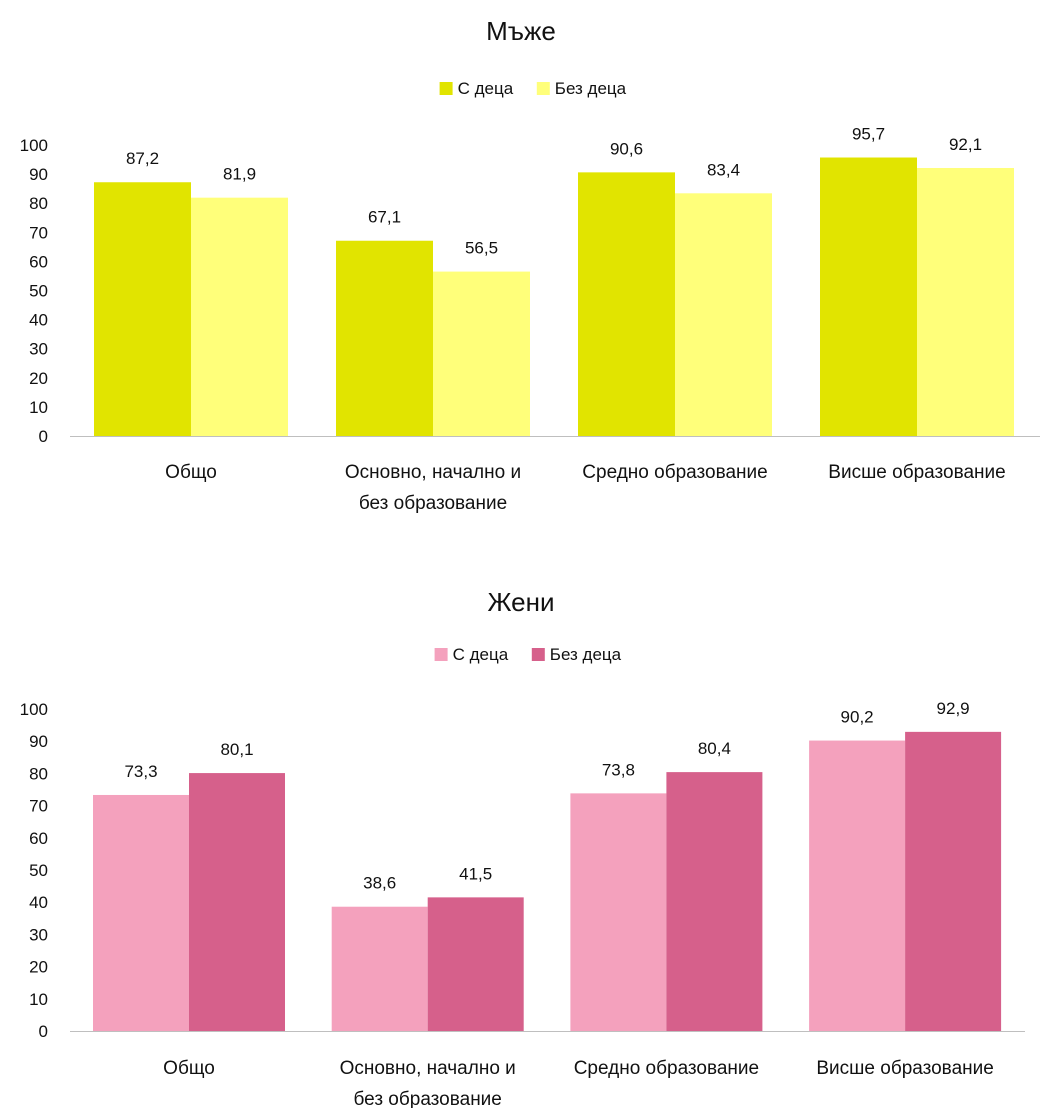  What do you see at coordinates (239, 174) in the screenshot?
I see `data-label: 81,9` at bounding box center [239, 174].